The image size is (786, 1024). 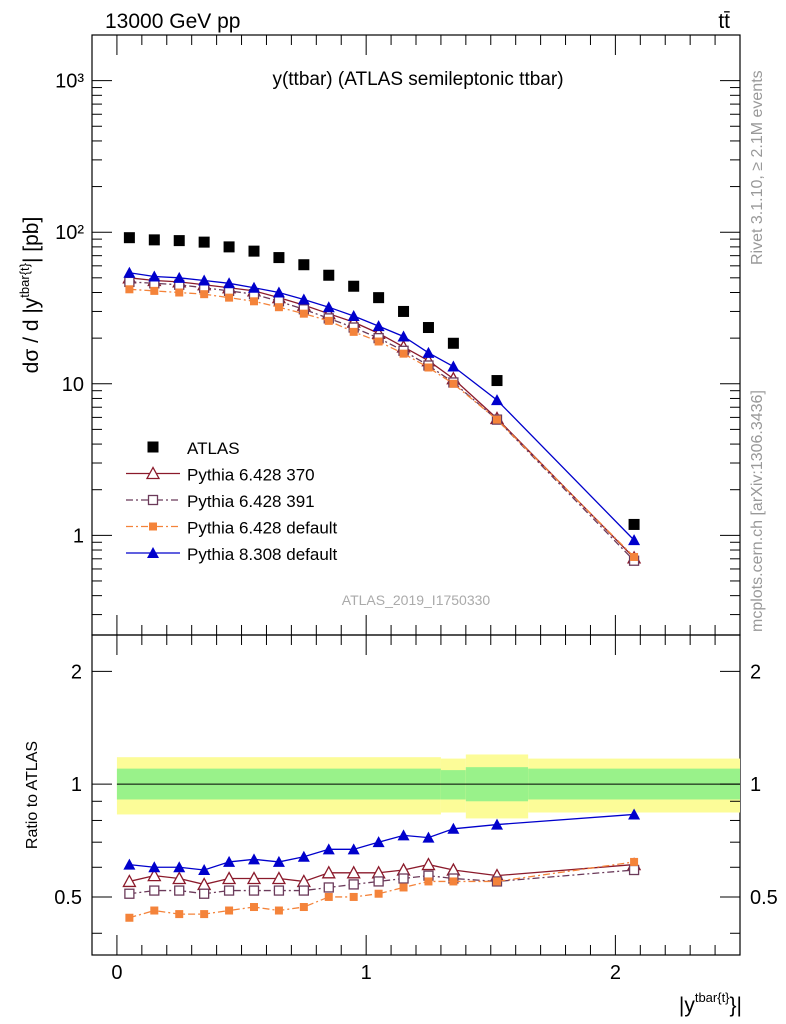 I want to click on legend-marker-data, so click(x=153, y=447).